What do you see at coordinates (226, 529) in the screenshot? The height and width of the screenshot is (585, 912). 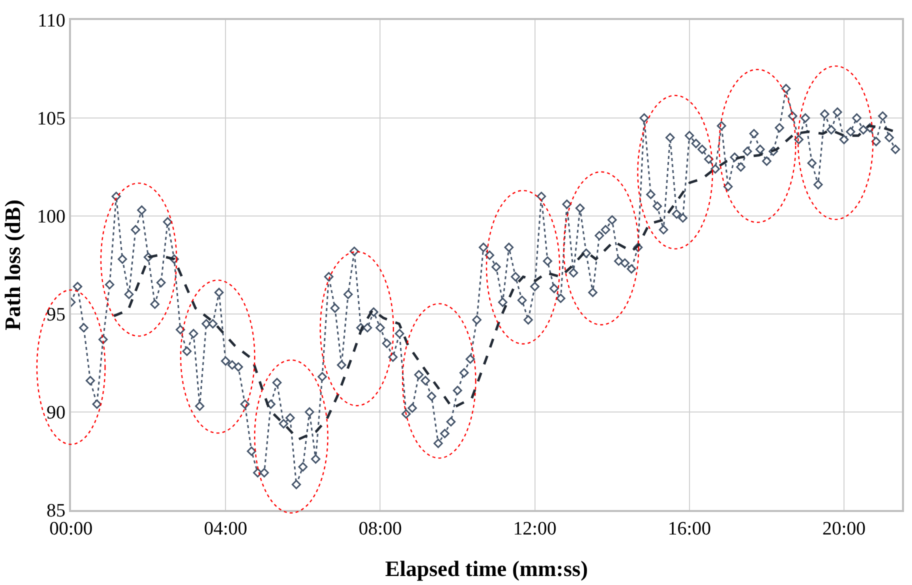 I see `x-tick-label: 04:00` at bounding box center [226, 529].